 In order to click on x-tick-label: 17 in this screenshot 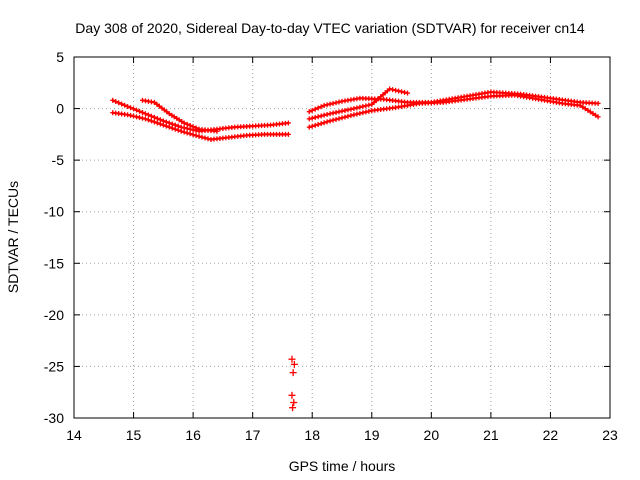, I will do `click(253, 435)`.